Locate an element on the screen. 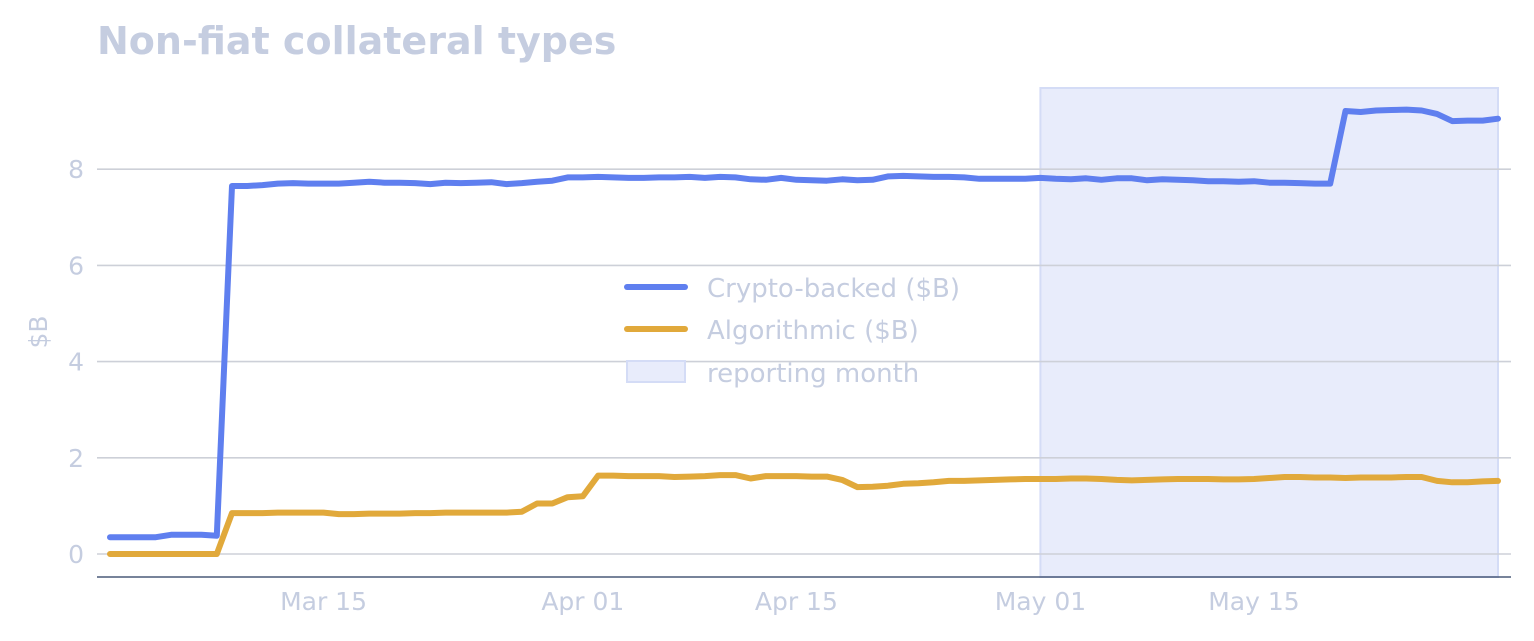  y-tick-label: 2 is located at coordinates (76, 458).